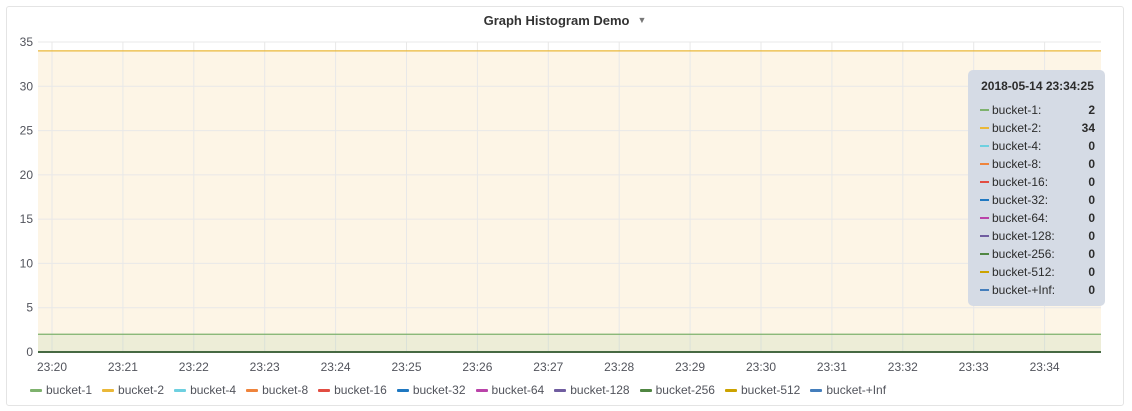 This screenshot has width=1132, height=411. I want to click on legend-item-bucket-256: bucket-256, so click(677, 390).